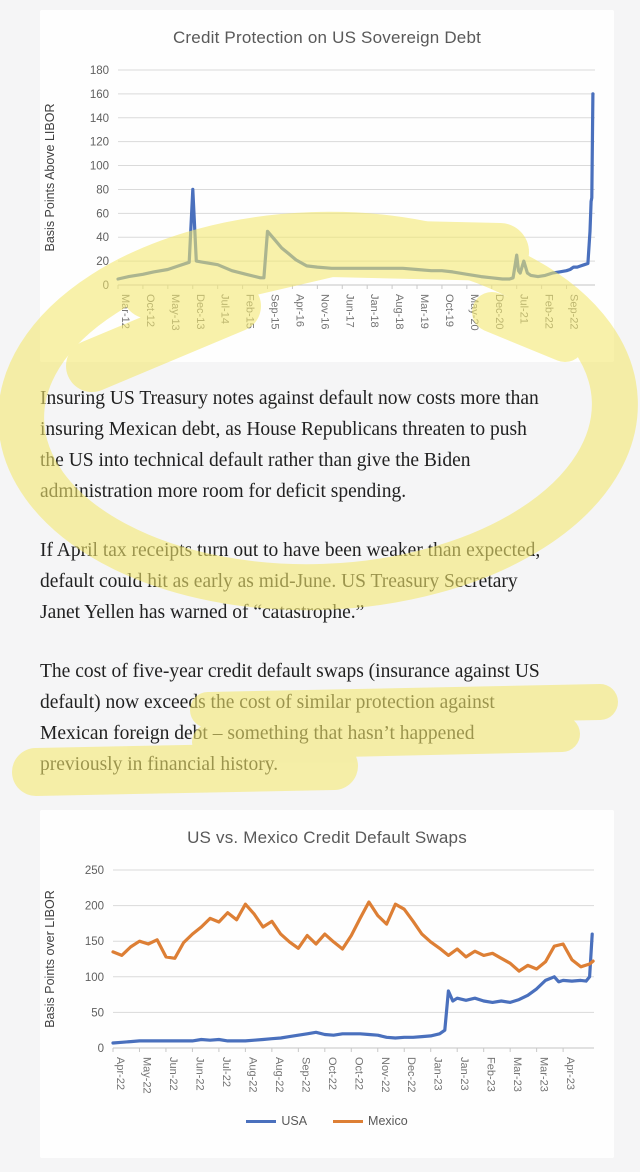  What do you see at coordinates (327, 837) in the screenshot?
I see `chart-title-us-vs-mexico: US vs. Mexico Credit Default Swaps` at bounding box center [327, 837].